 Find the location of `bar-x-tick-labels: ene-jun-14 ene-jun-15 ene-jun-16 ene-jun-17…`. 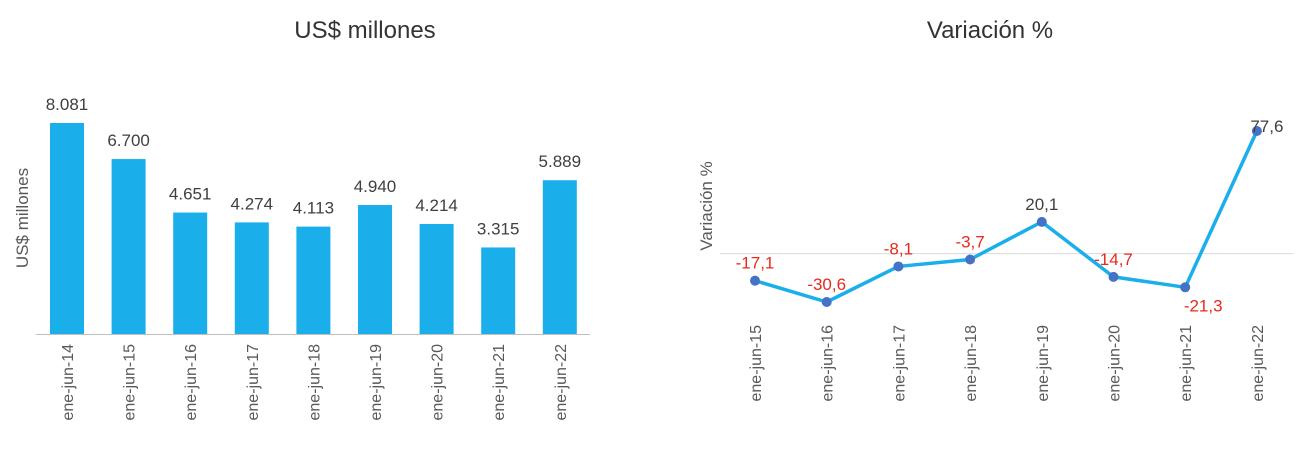

bar-x-tick-labels: ene-jun-14 ene-jun-15 ene-jun-16 ene-jun-17… is located at coordinates (315, 382).